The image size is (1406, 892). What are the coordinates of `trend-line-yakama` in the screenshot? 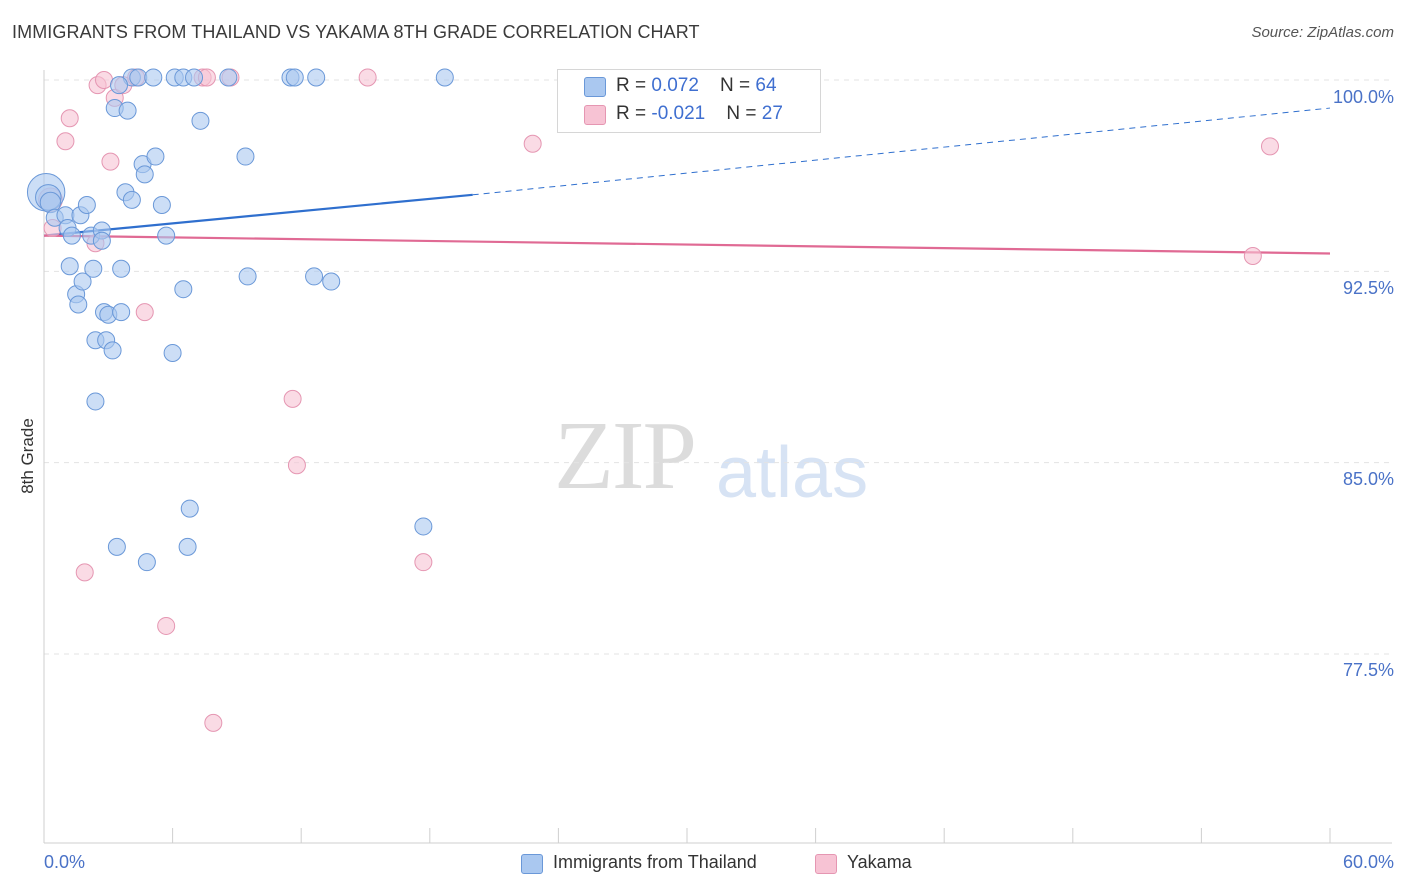 It's located at (687, 244).